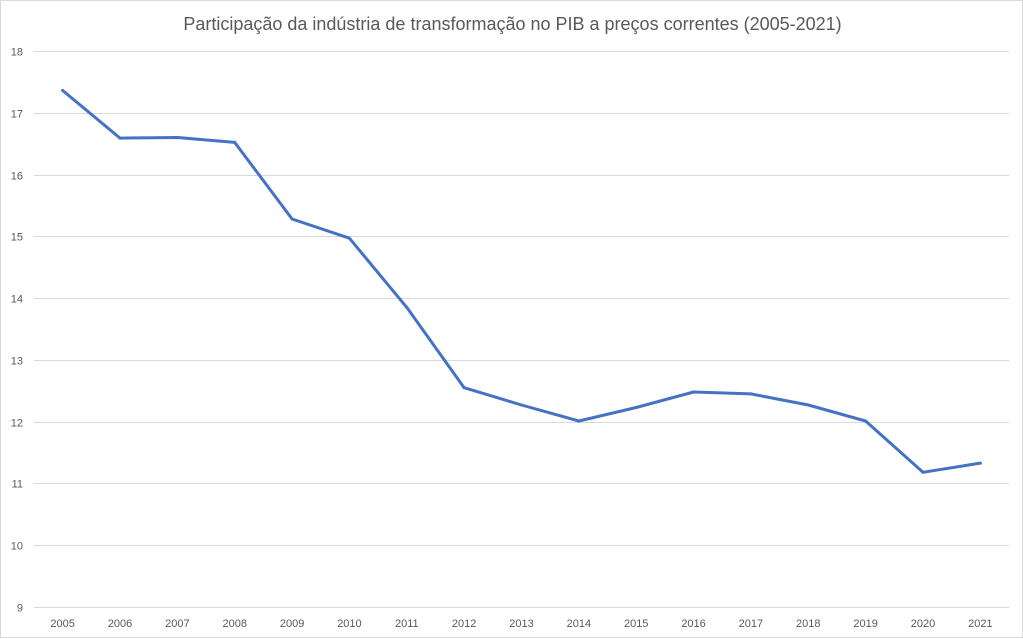 The image size is (1023, 639). I want to click on data-point-2013, so click(521, 405).